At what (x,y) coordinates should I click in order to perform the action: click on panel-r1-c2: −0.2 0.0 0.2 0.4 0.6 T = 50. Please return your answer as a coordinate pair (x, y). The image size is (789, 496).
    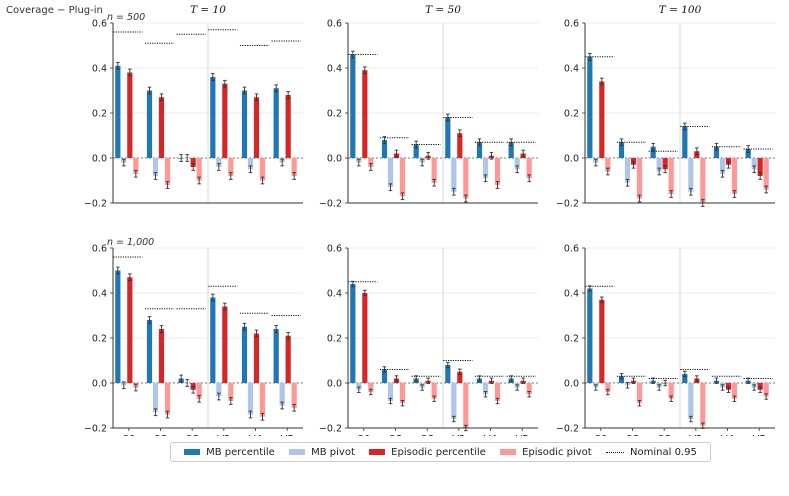
    Looking at the image, I should click on (428, 107).